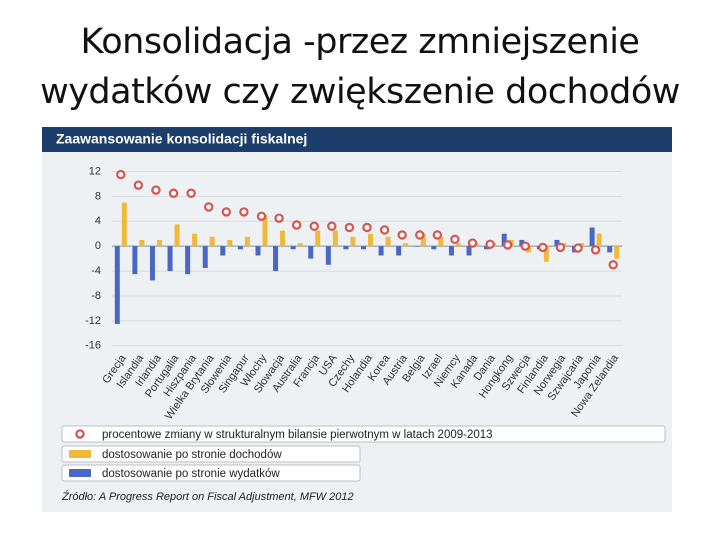 The height and width of the screenshot is (540, 720). Describe the element at coordinates (360, 92) in the screenshot. I see `slide-title: wydatków czy zwiększenie dochodów` at that location.